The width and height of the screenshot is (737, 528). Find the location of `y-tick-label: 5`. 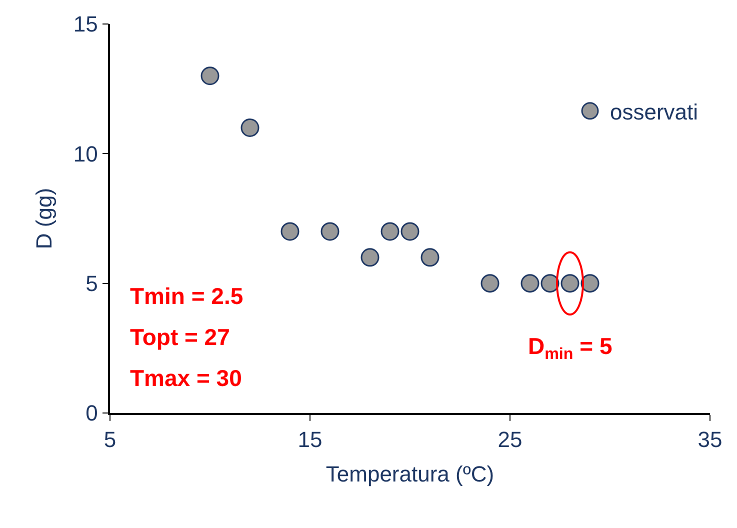

y-tick-label: 5 is located at coordinates (92, 283).